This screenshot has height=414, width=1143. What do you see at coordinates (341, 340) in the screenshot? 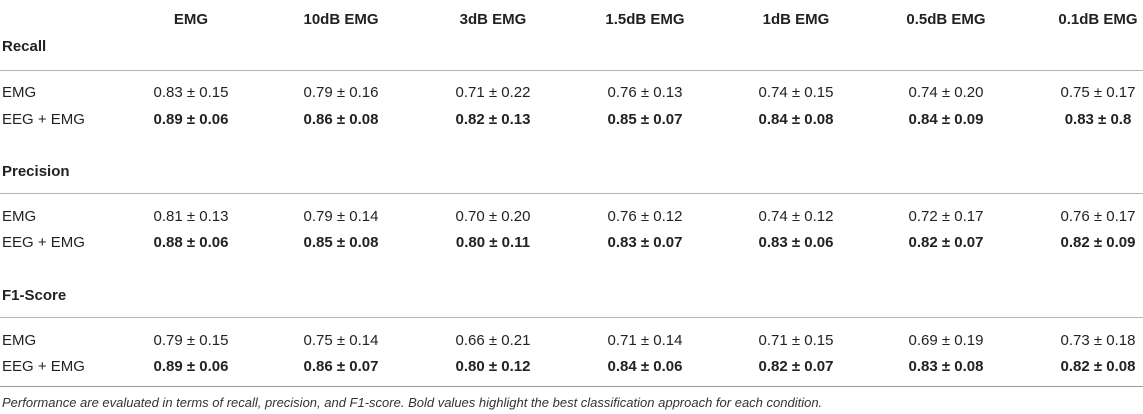
I see `cell-f1-emg-2: 0.75 ± 0.14` at bounding box center [341, 340].